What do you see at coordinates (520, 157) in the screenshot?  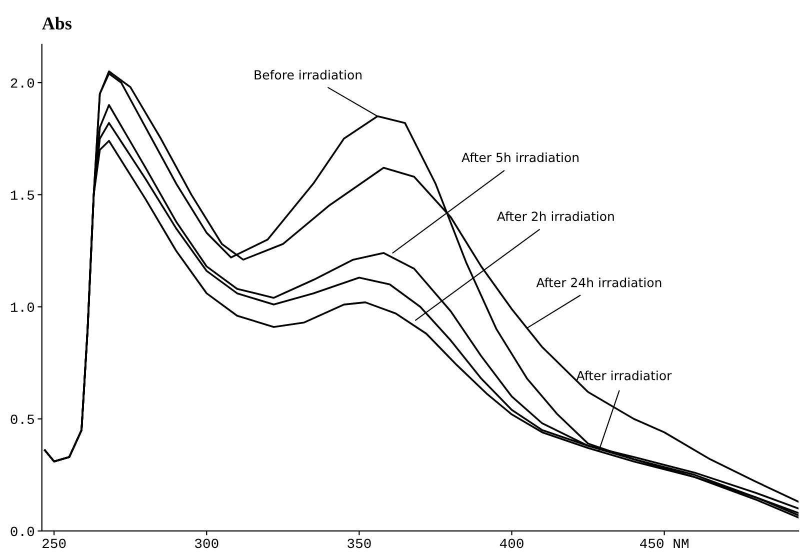 I see `annotation: After 5h irradiation` at bounding box center [520, 157].